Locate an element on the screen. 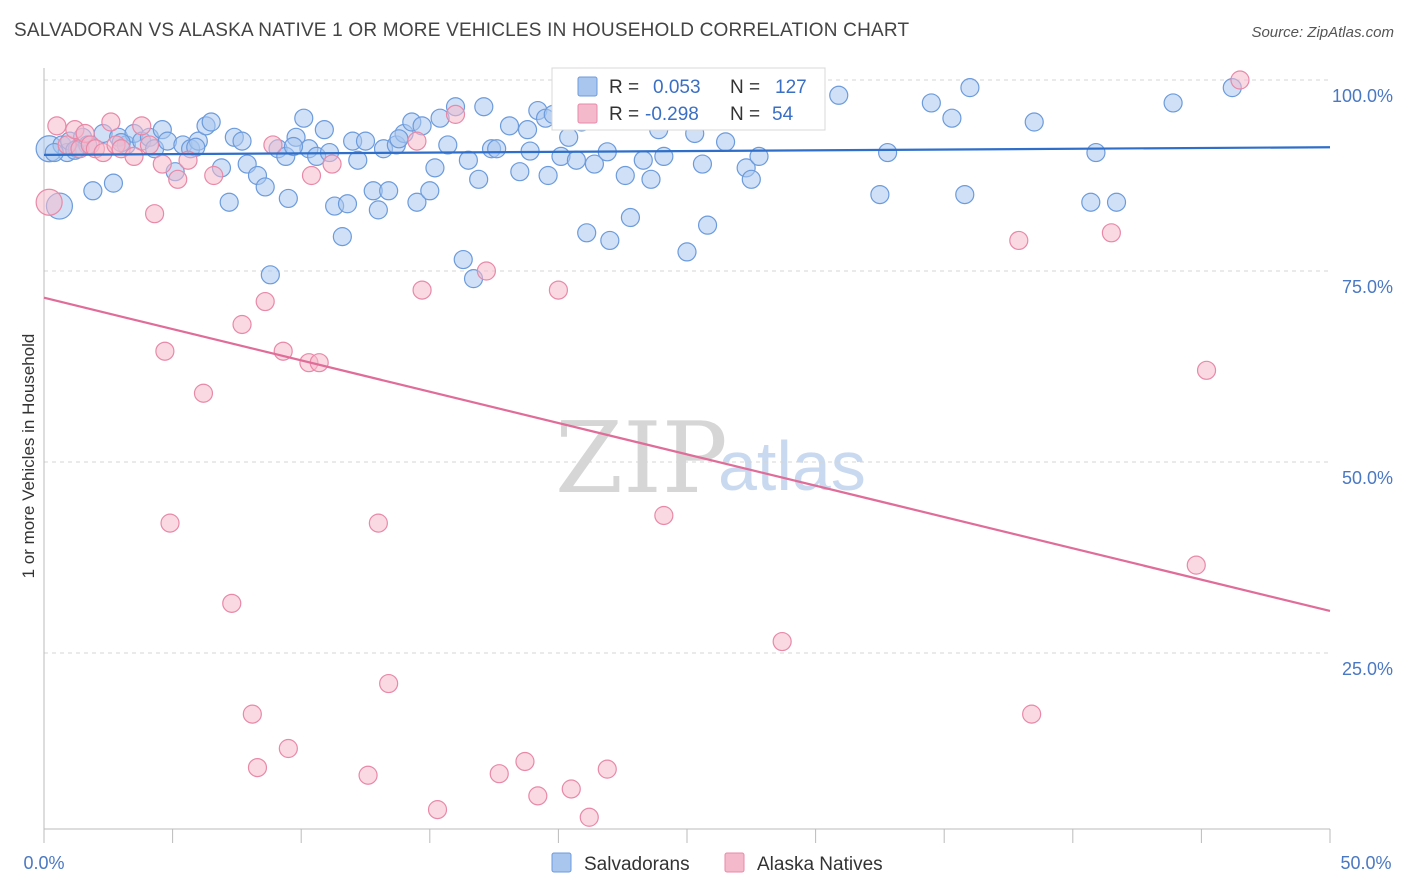 This screenshot has width=1406, height=892. x-ticks is located at coordinates (687, 836).